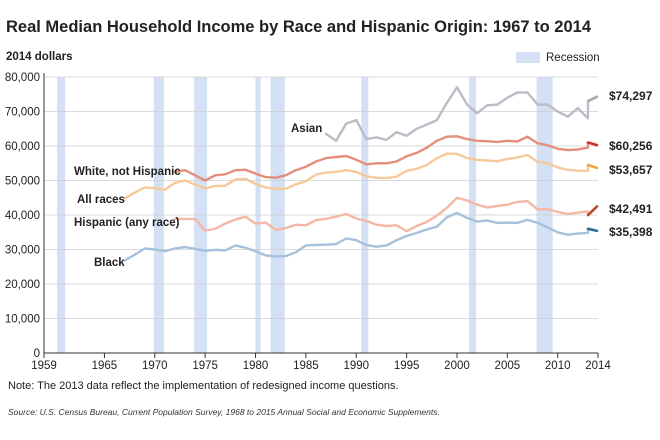  Describe the element at coordinates (44, 366) in the screenshot. I see `x-tick-label-0: 1959` at that location.